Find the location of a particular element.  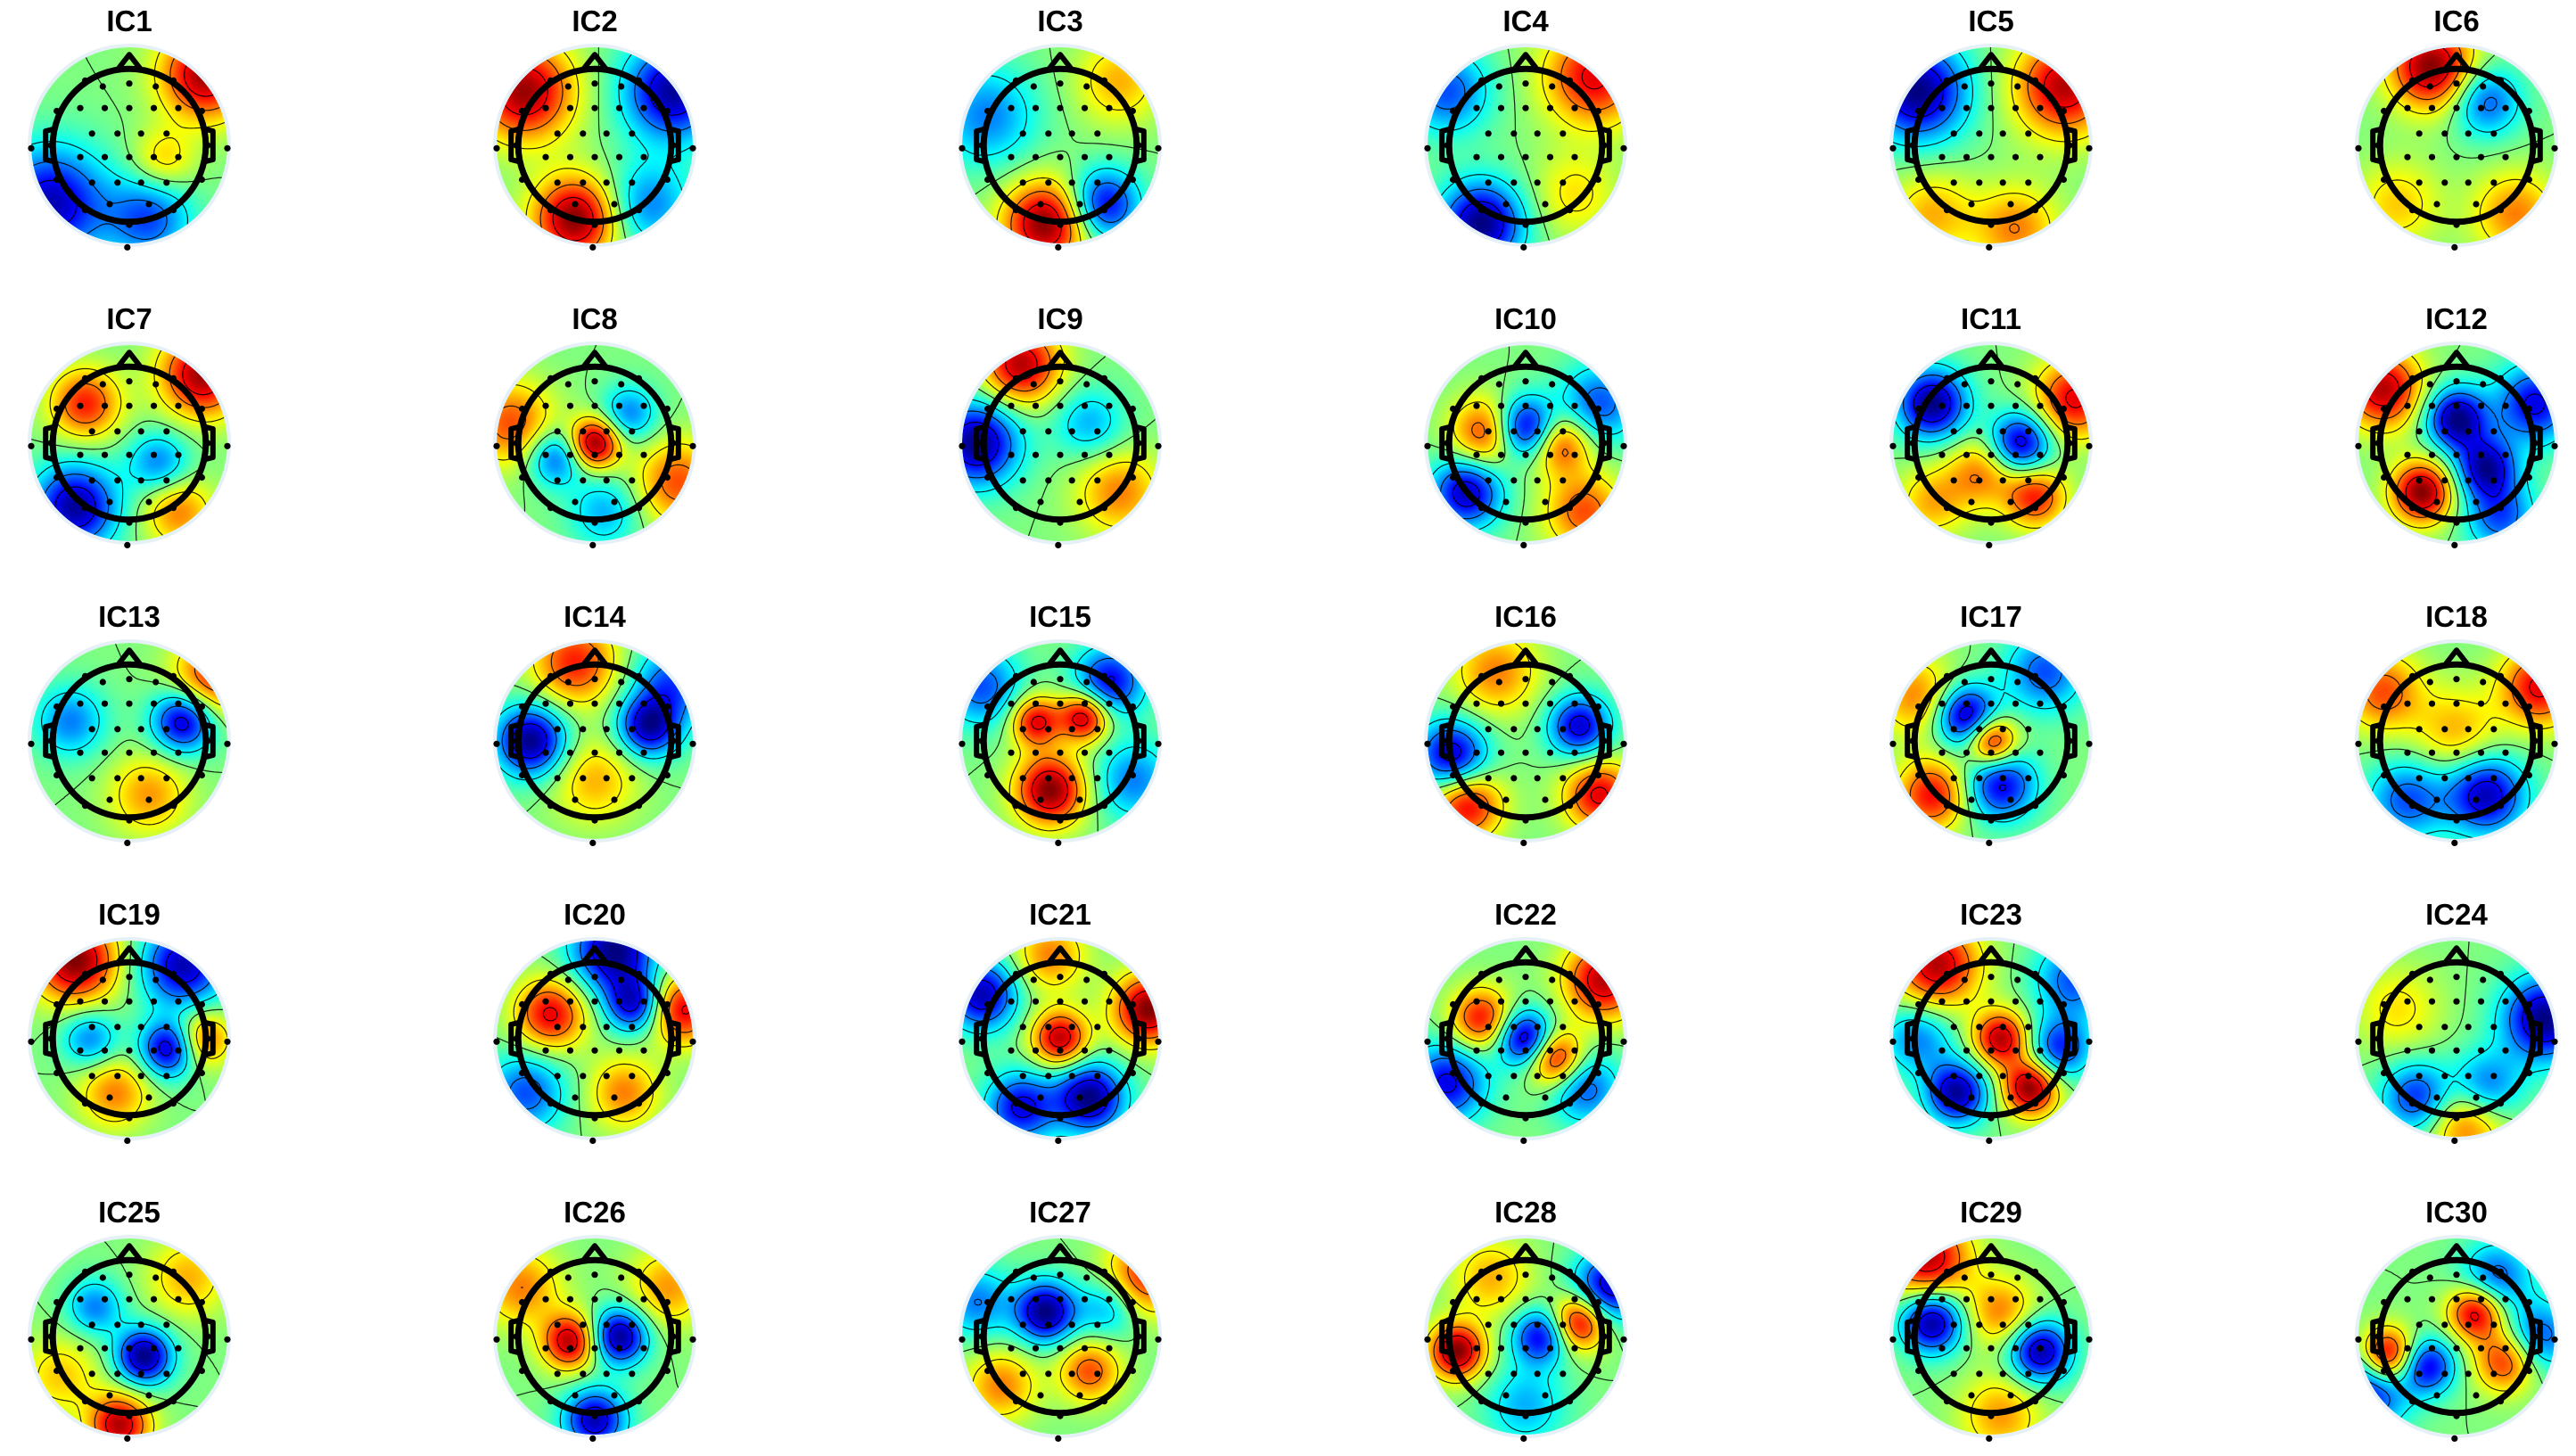

topoplot-29: IC29 is located at coordinates (1991, 1324).